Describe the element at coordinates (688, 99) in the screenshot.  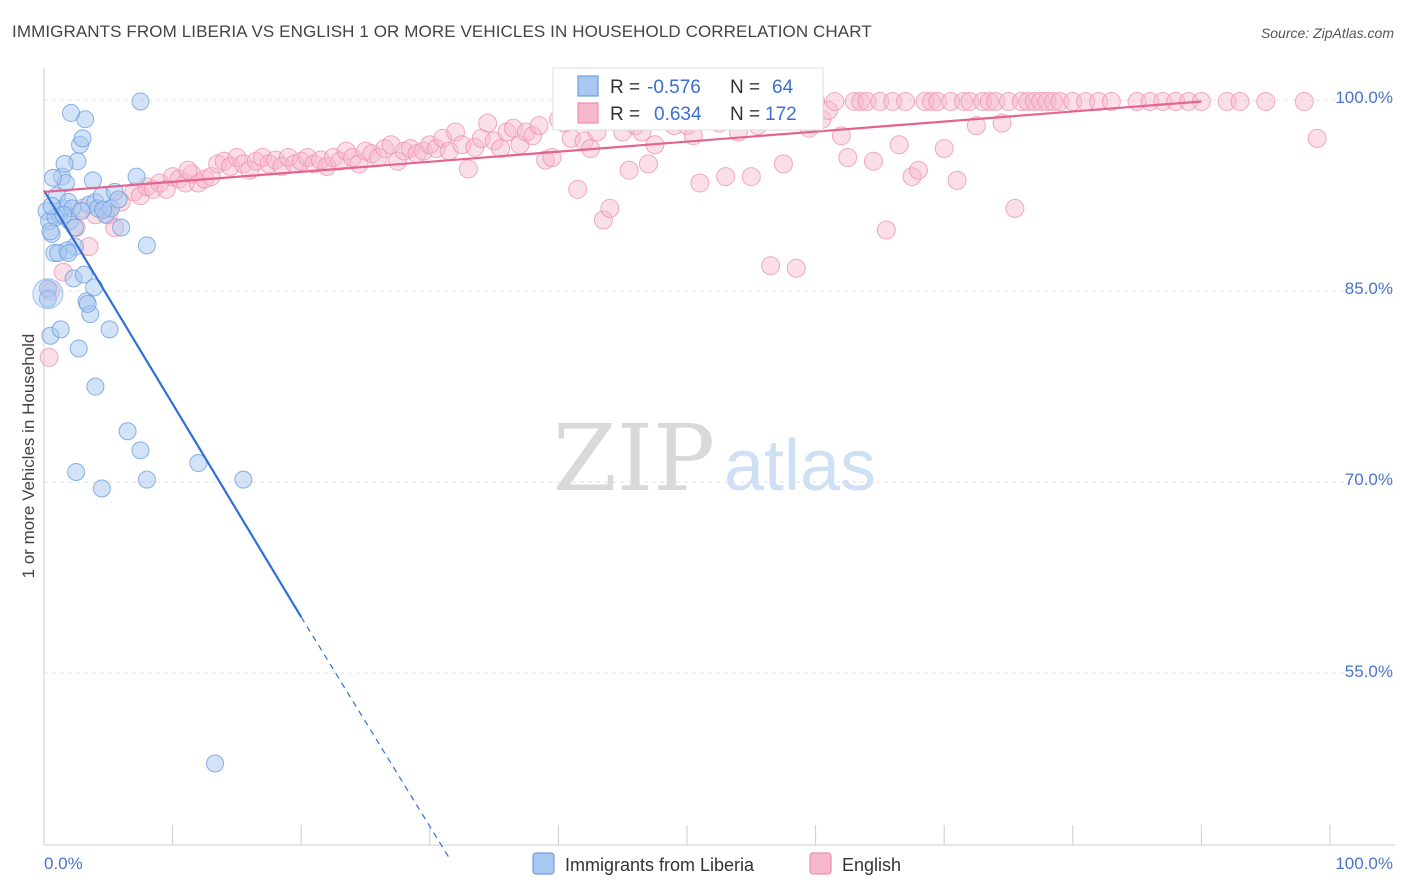
I see `legend: R = -0.576 N = 64 R = 0.634 N = 172` at that location.